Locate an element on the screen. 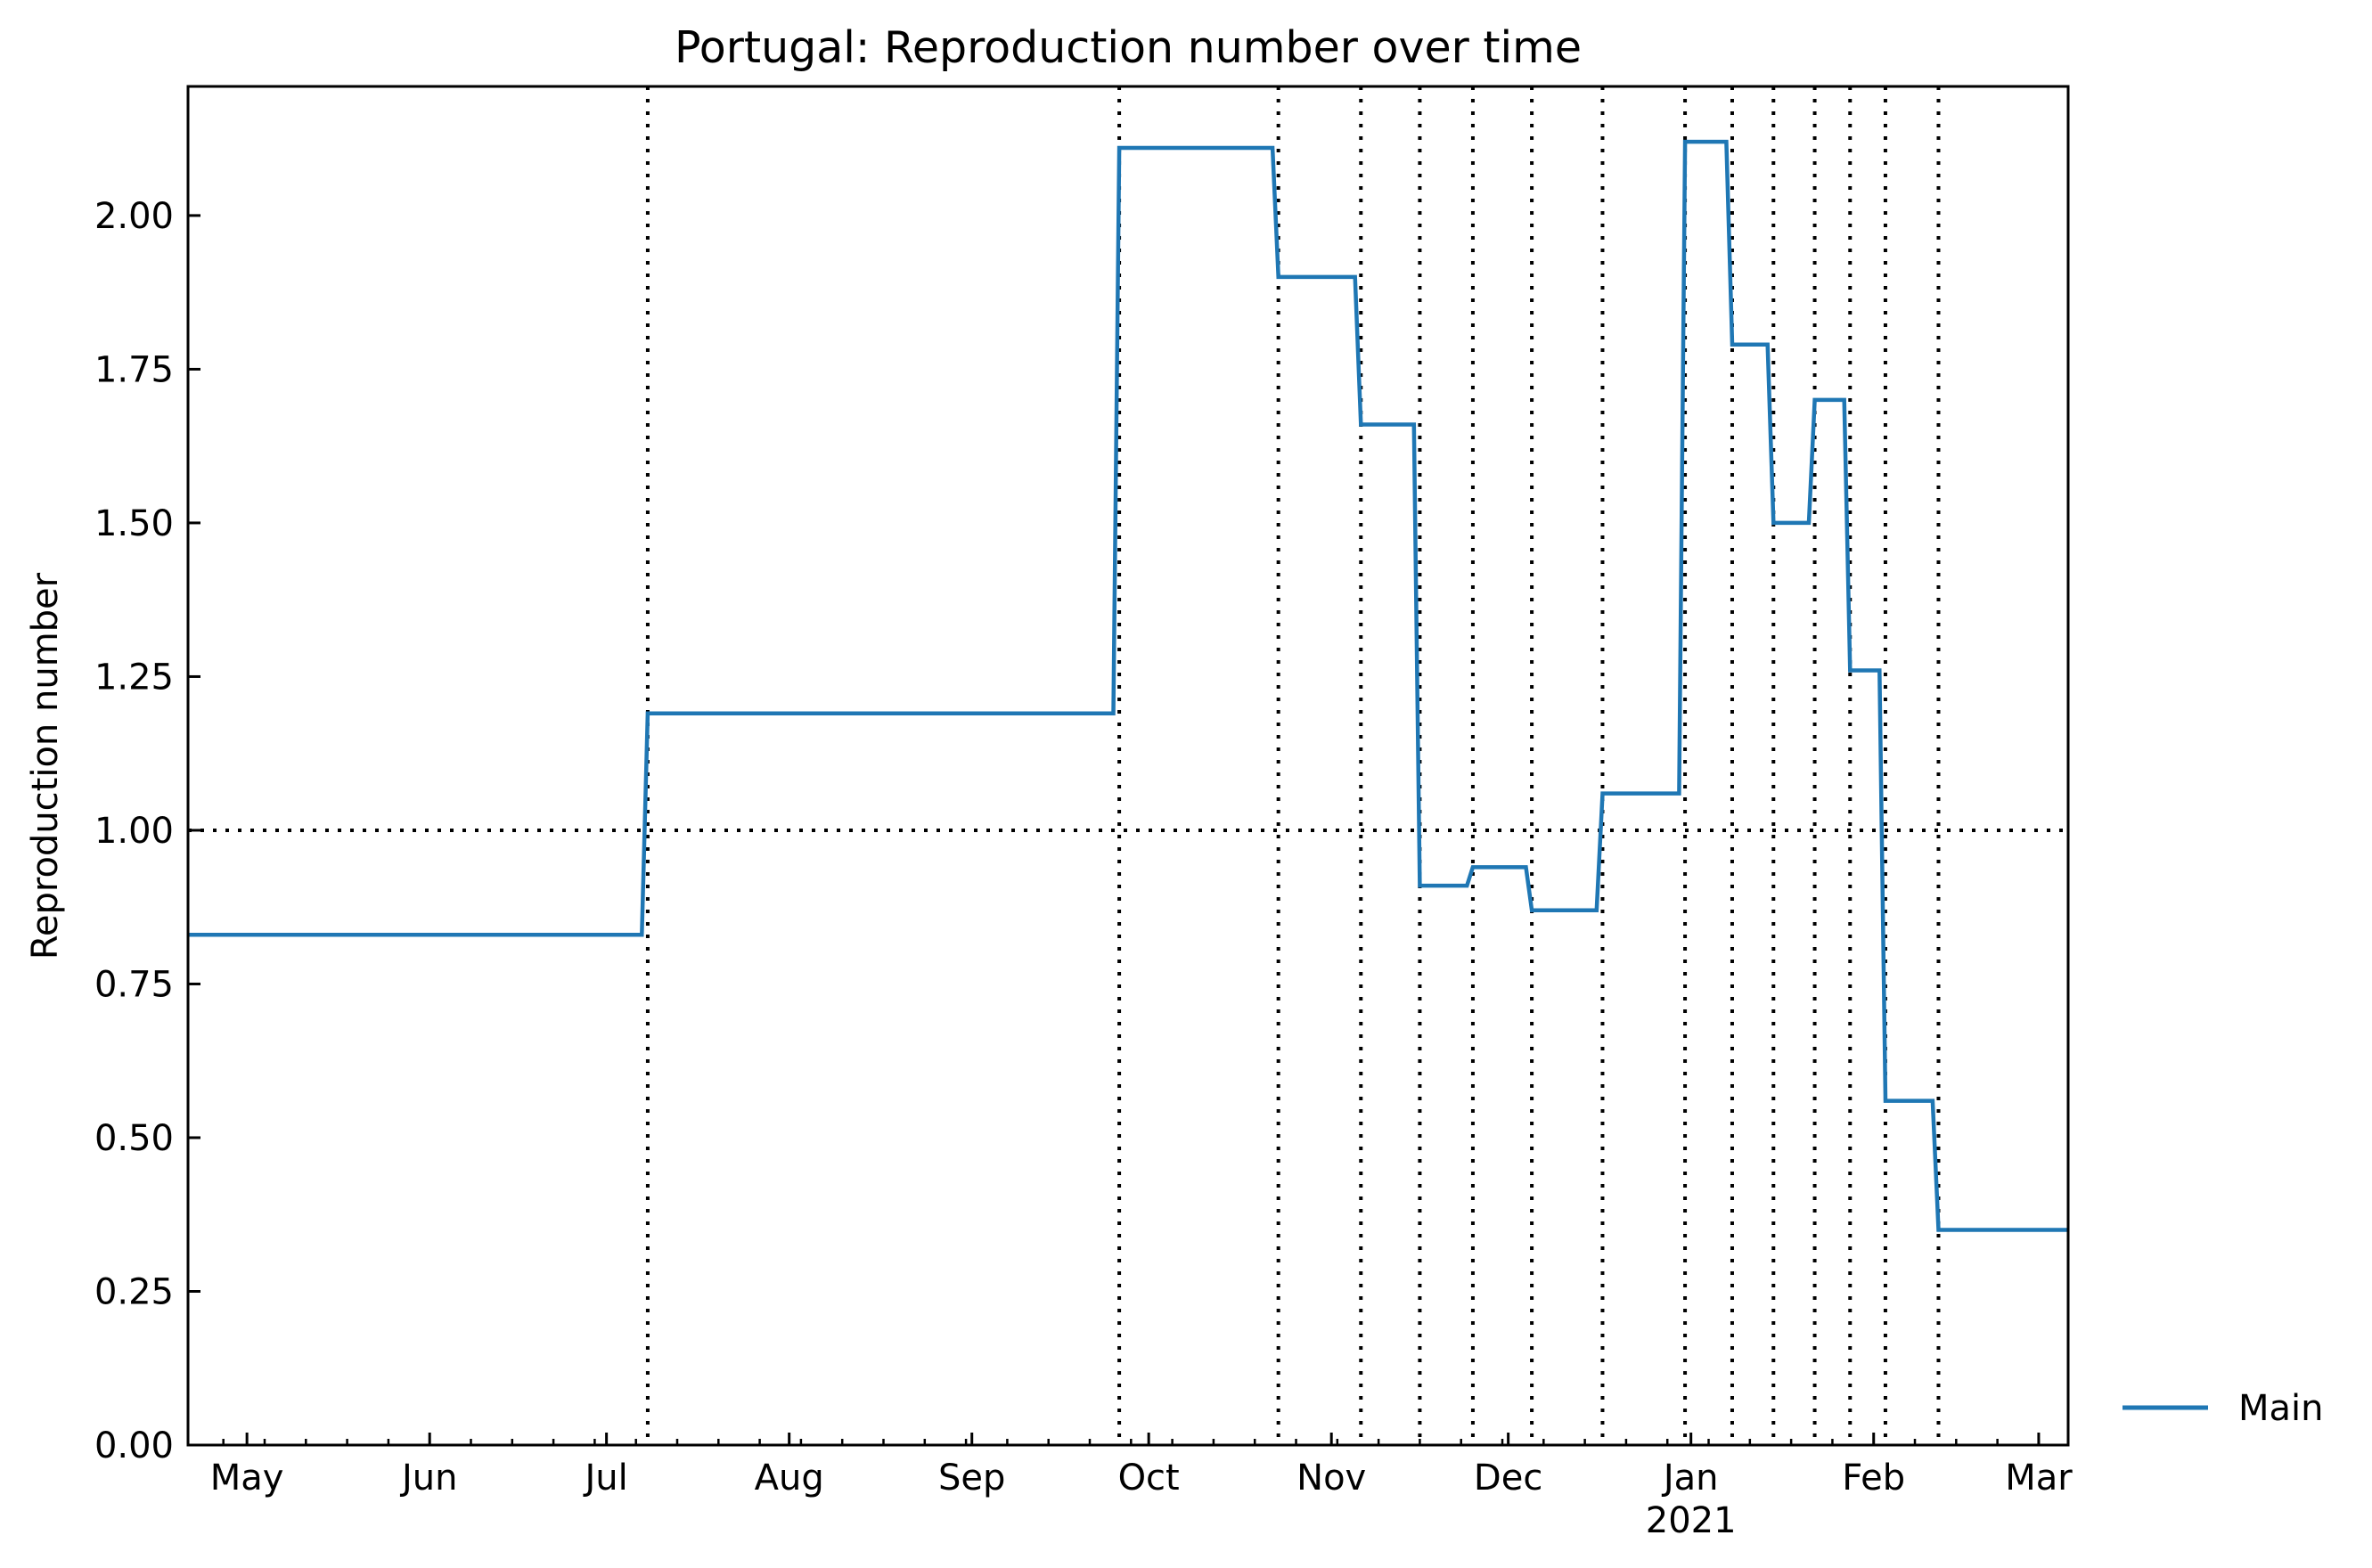  x-tick-label: Jun is located at coordinates (428, 1478).